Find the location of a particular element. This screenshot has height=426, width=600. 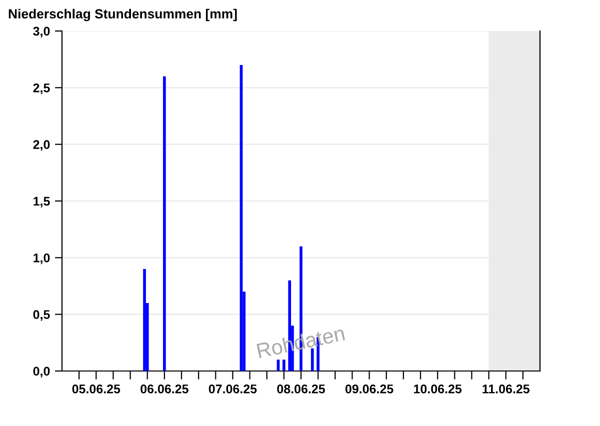

y-tick-label: 0,5 is located at coordinates (41, 315).